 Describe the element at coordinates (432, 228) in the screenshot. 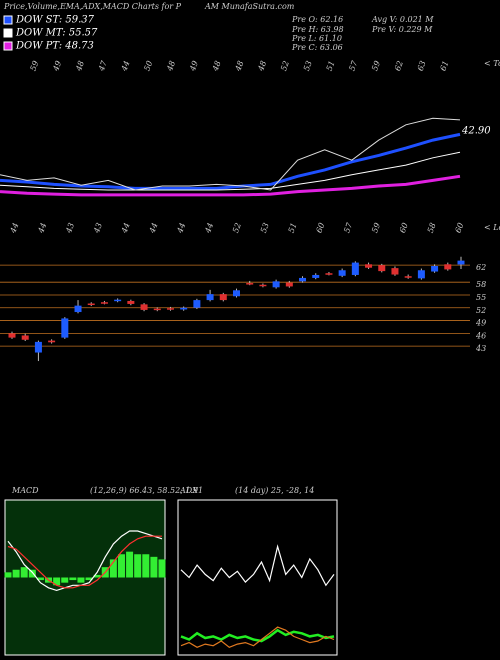

I see `low-label: 58` at that location.